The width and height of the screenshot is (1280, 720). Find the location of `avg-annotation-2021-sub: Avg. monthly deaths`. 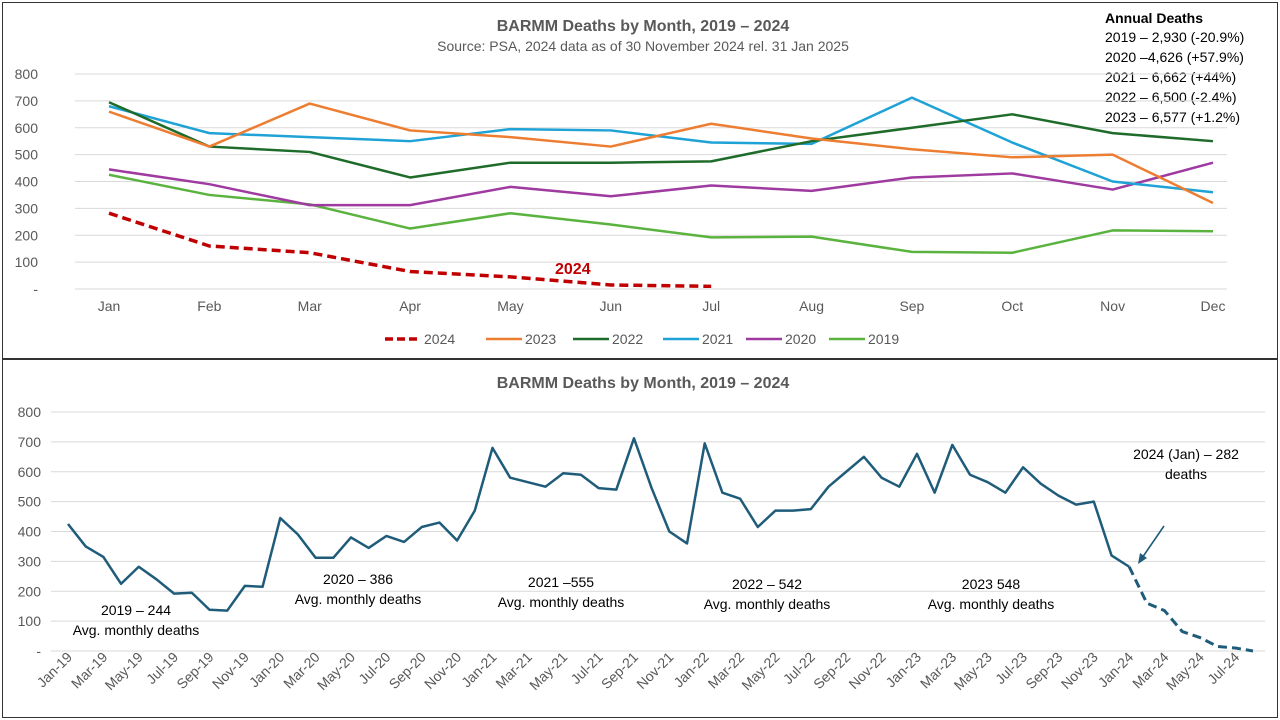

avg-annotation-2021-sub: Avg. monthly deaths is located at coordinates (561, 602).